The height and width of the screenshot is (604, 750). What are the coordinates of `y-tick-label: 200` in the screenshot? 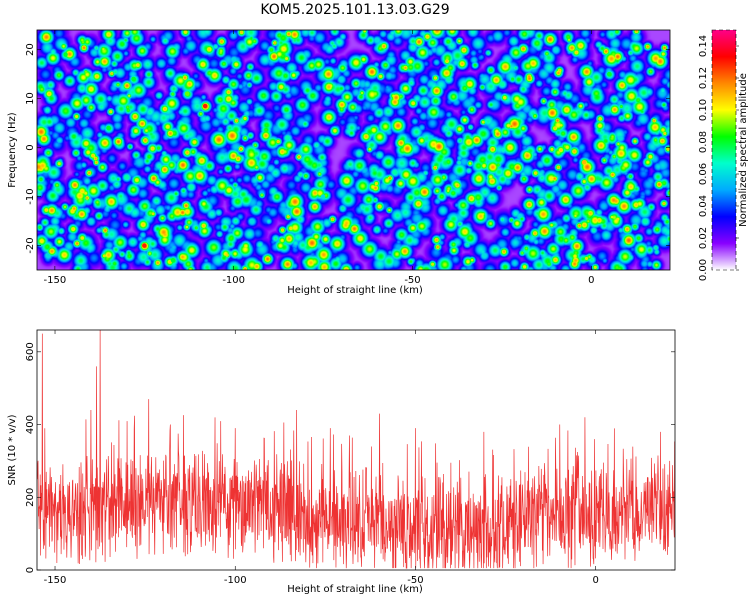 It's located at (30, 497).